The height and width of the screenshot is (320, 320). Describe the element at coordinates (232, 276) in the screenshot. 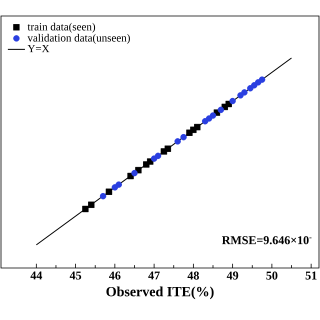

I see `x-tick-label: 49` at that location.